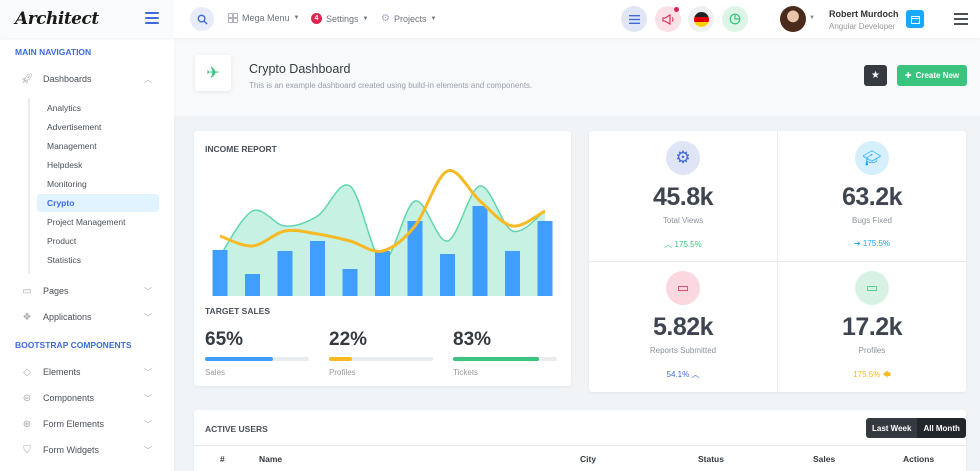 This screenshot has height=471, width=980. What do you see at coordinates (683, 350) in the screenshot?
I see `stat-label: Reports Submitted` at bounding box center [683, 350].